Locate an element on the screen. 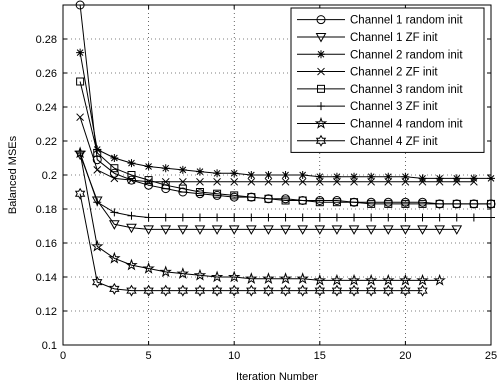 Image resolution: width=499 pixels, height=386 pixels. y-tick-label: 0.28 is located at coordinates (46, 40).